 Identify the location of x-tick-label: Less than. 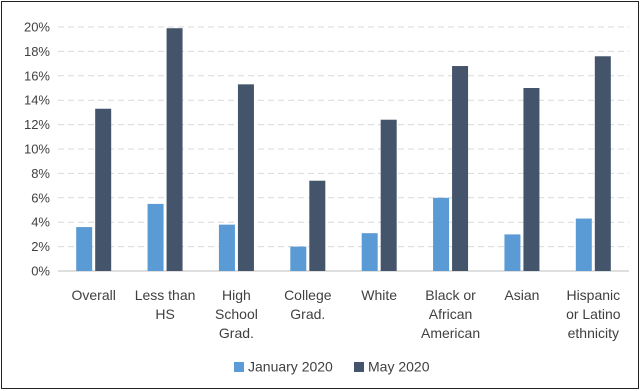
(165, 295).